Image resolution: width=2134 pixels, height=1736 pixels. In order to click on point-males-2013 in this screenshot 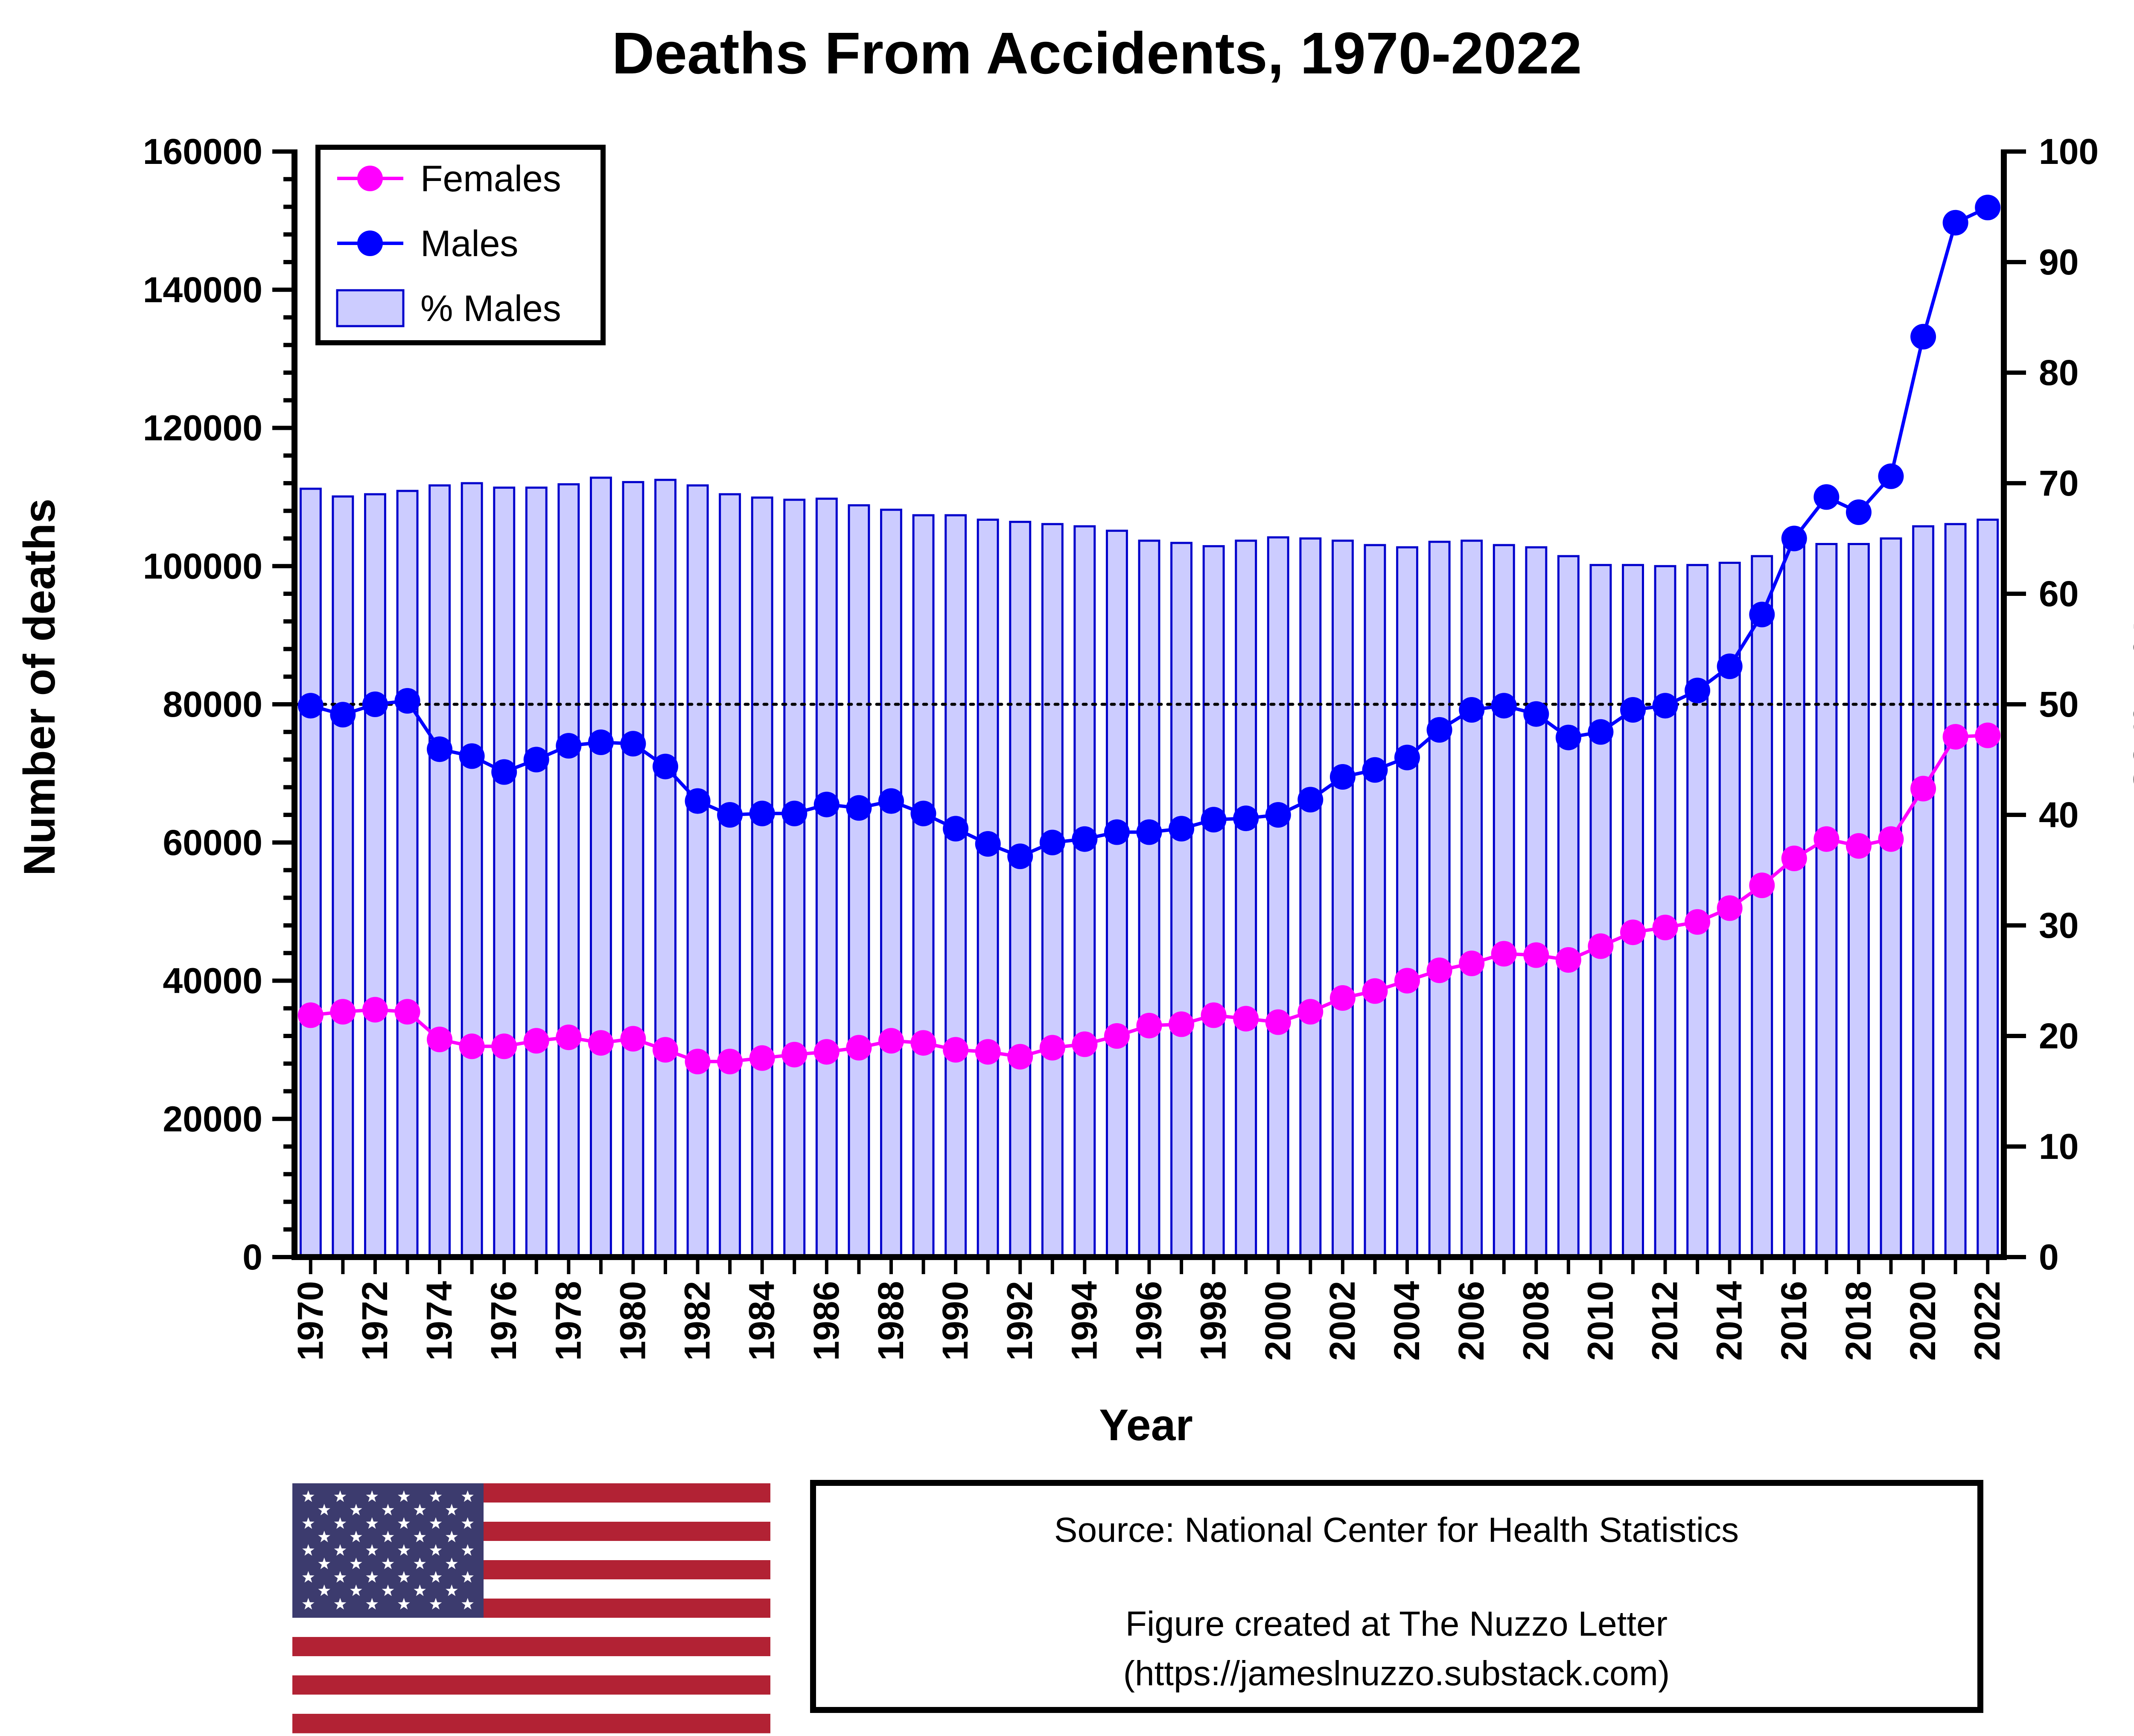, I will do `click(1698, 690)`.